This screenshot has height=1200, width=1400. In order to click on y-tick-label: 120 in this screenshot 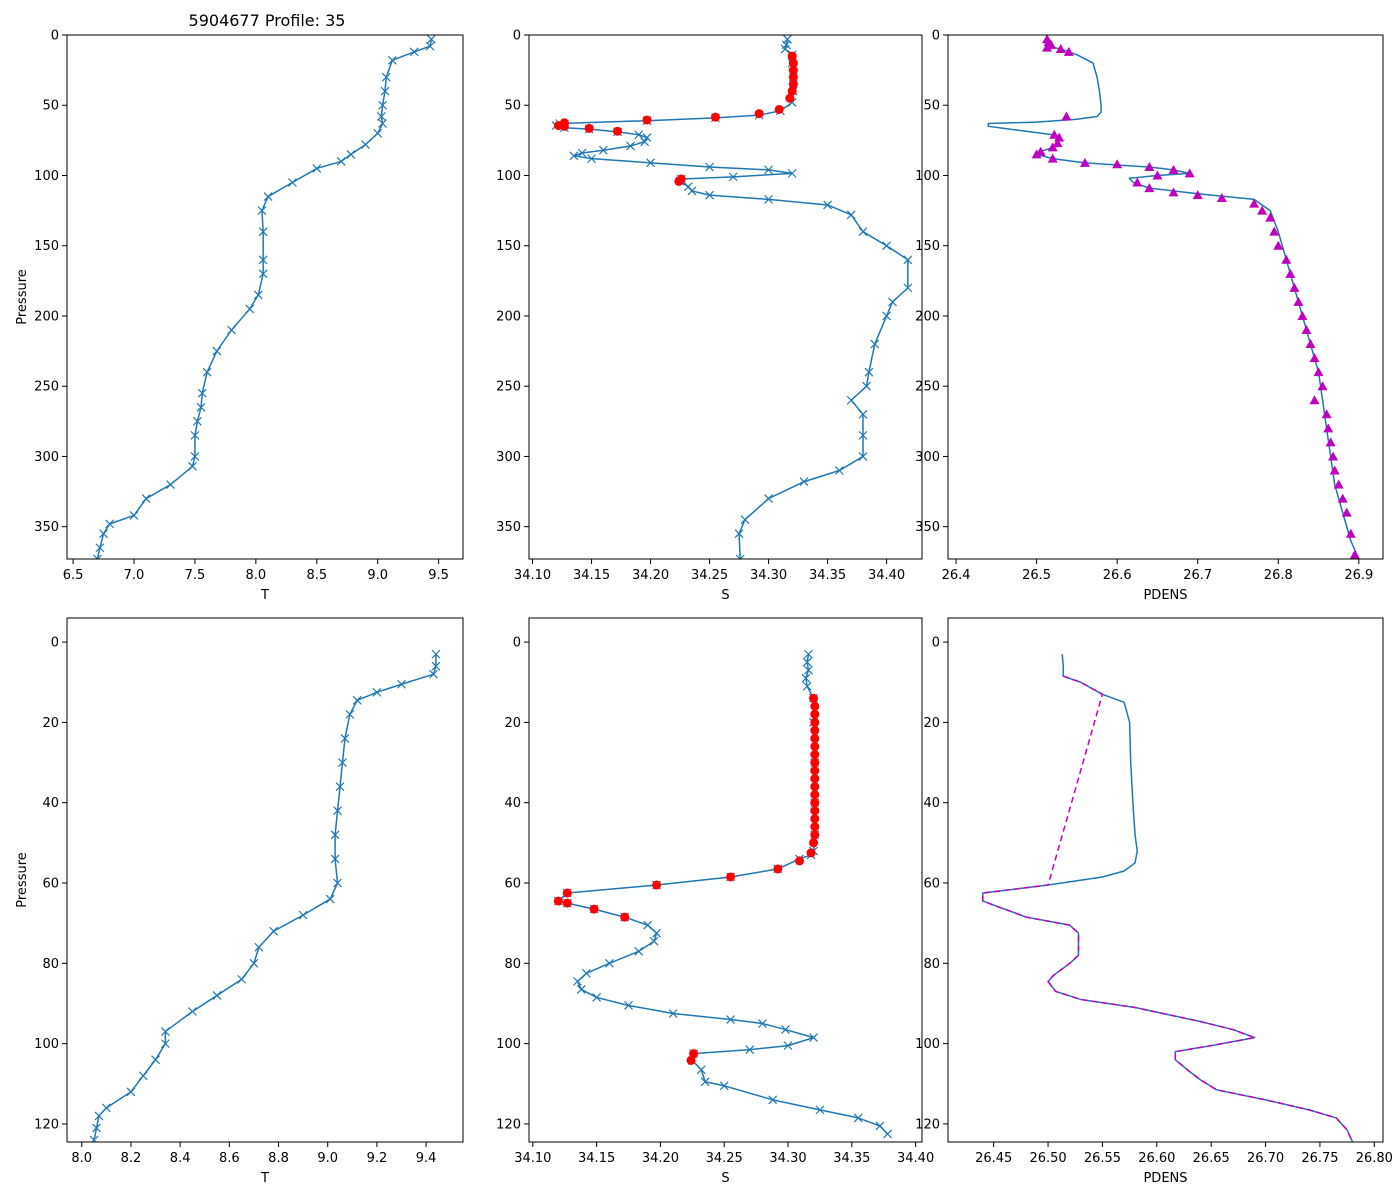, I will do `click(927, 1124)`.